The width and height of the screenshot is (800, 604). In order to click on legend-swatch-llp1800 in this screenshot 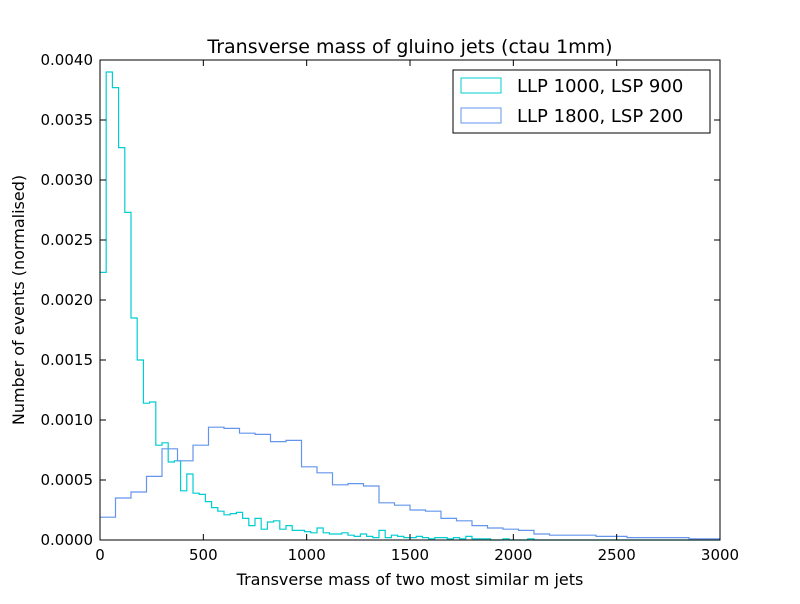, I will do `click(481, 115)`.